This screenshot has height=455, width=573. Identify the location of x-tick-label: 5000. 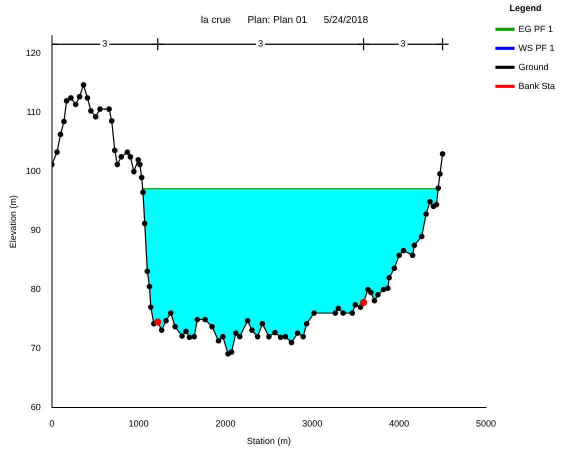
(486, 423).